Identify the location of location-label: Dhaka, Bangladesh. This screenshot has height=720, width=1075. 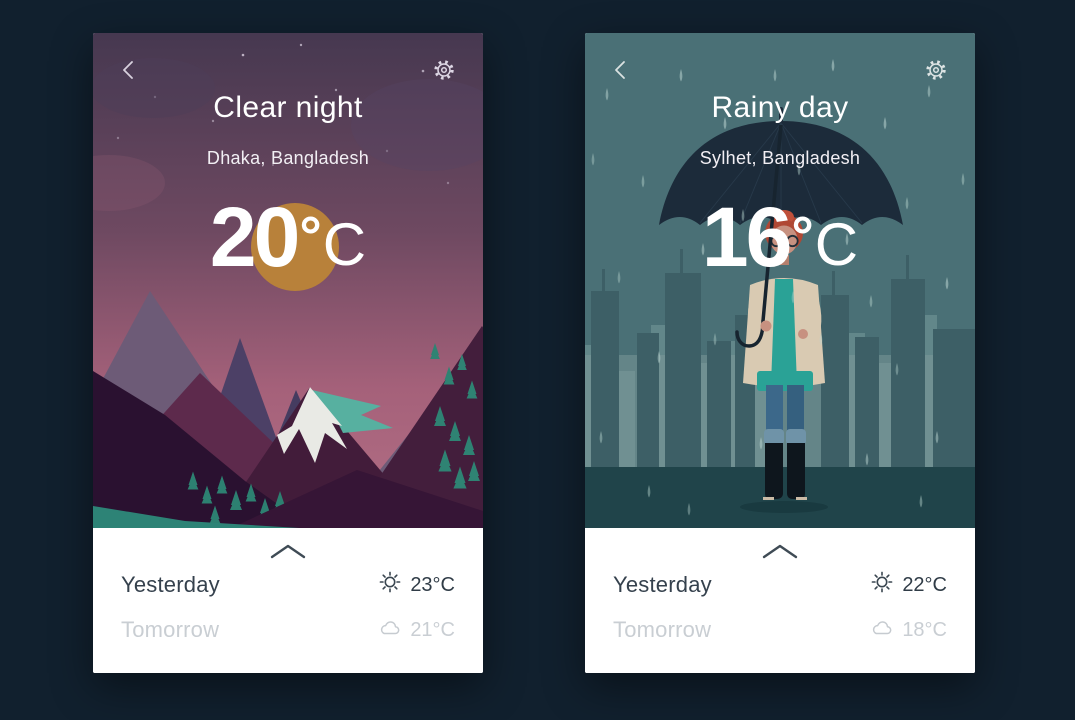
(288, 158).